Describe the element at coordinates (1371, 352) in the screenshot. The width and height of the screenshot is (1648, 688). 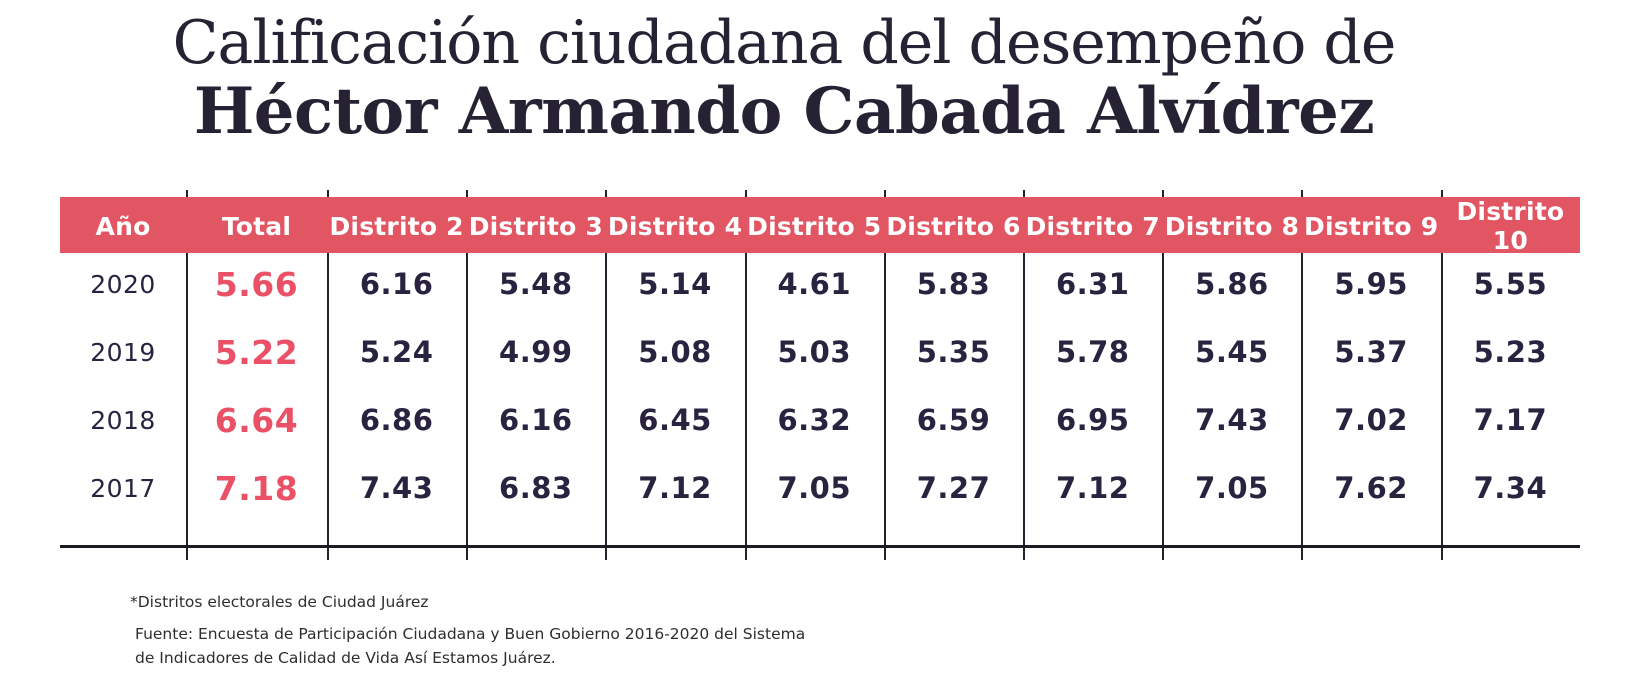
I see `district-cell: 5.37` at that location.